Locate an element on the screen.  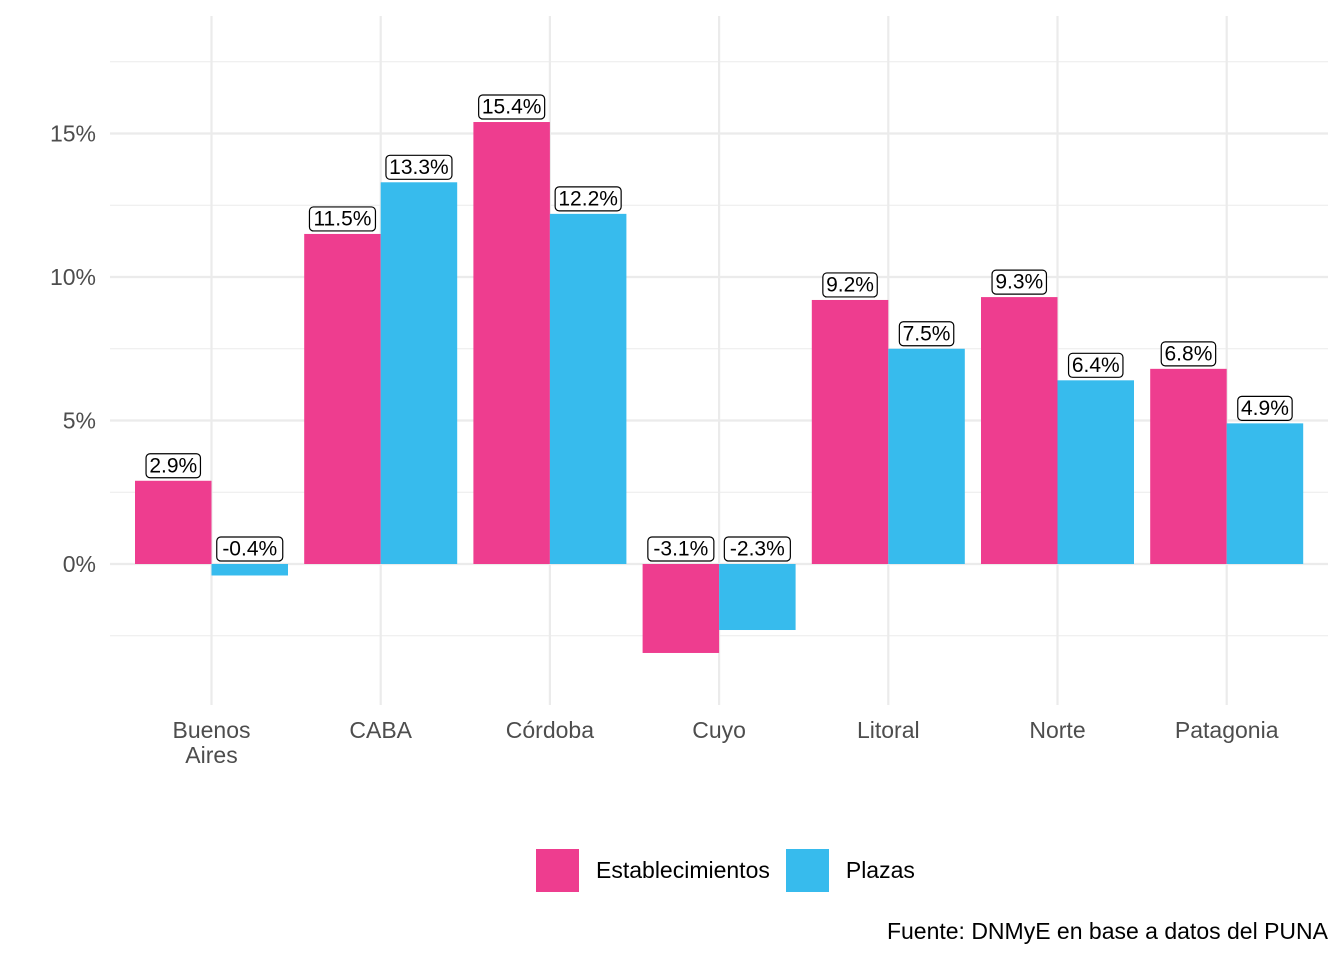
data-label-text: 13.3% is located at coordinates (419, 167).